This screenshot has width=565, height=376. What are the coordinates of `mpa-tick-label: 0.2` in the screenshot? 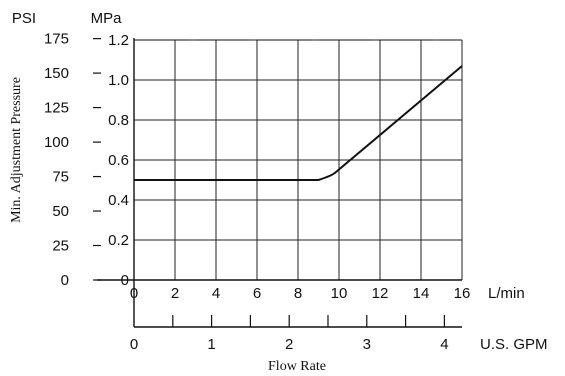 It's located at (118, 240).